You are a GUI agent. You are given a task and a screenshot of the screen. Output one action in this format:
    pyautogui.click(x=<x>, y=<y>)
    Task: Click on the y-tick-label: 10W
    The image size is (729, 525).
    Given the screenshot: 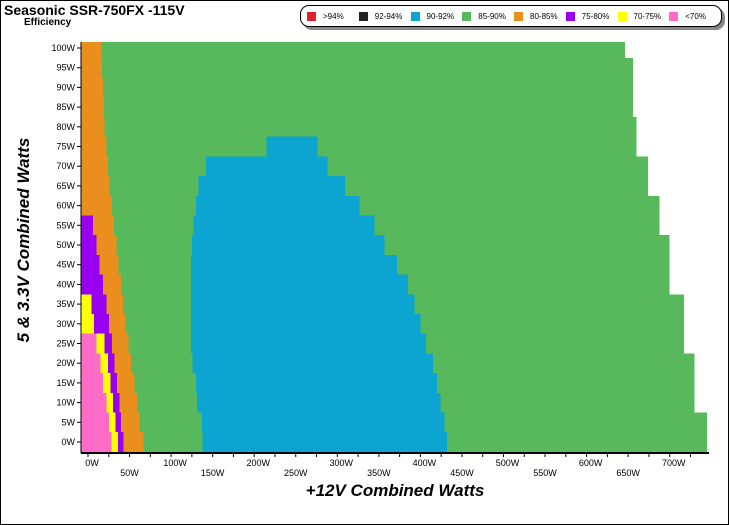 What is the action you would take?
    pyautogui.click(x=65, y=403)
    